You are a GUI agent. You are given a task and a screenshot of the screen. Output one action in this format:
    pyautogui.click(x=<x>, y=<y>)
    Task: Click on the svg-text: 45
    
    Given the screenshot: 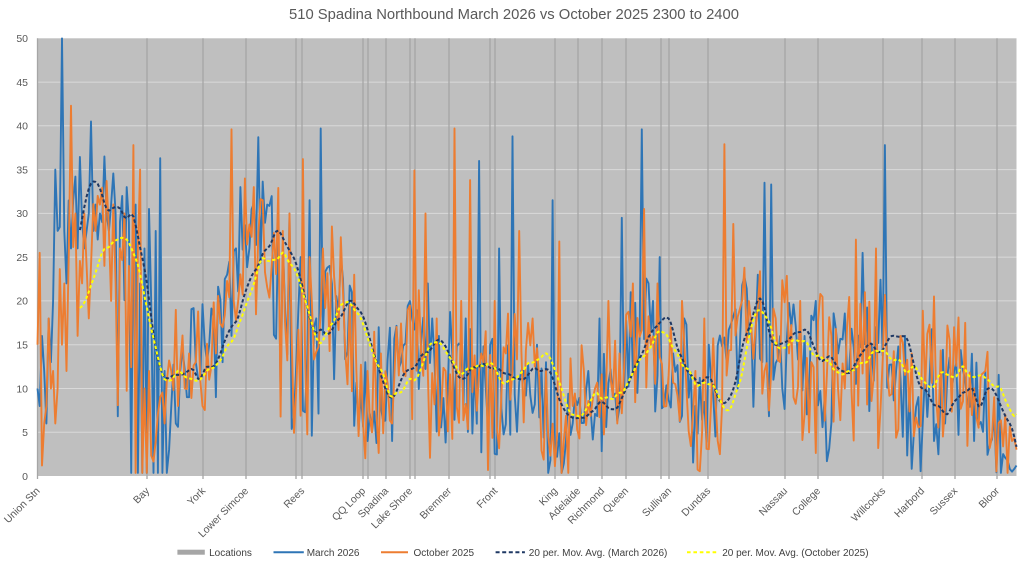 What is the action you would take?
    pyautogui.click(x=22, y=83)
    